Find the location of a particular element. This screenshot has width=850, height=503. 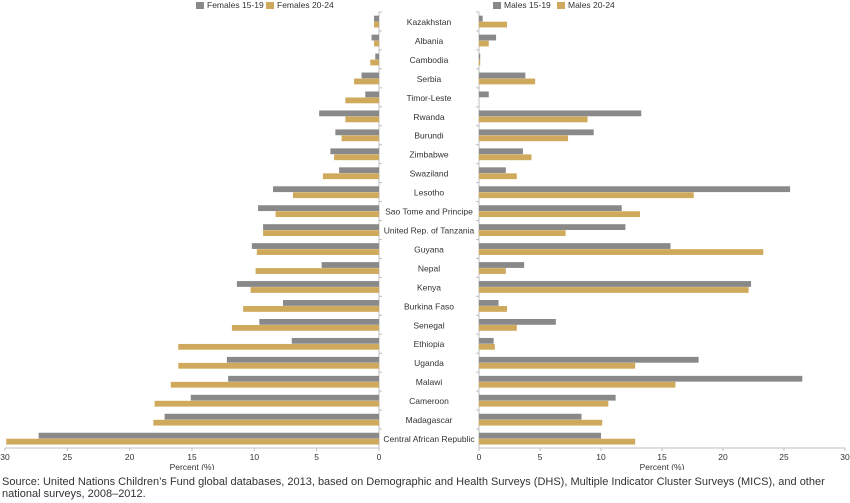

country-label: Burundi is located at coordinates (428, 136).